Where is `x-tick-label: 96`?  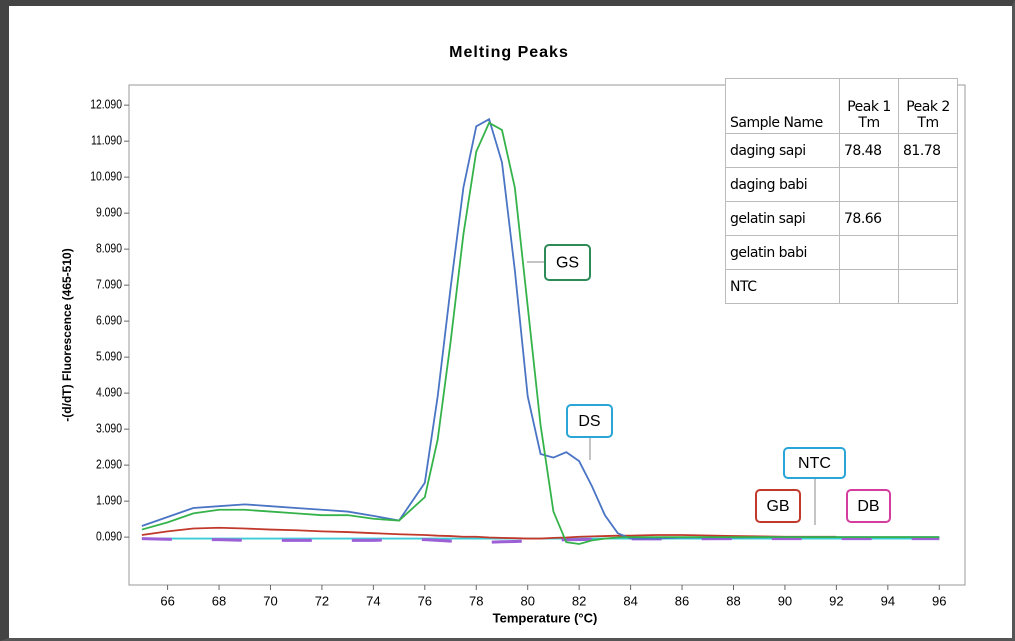 x-tick-label: 96 is located at coordinates (939, 600).